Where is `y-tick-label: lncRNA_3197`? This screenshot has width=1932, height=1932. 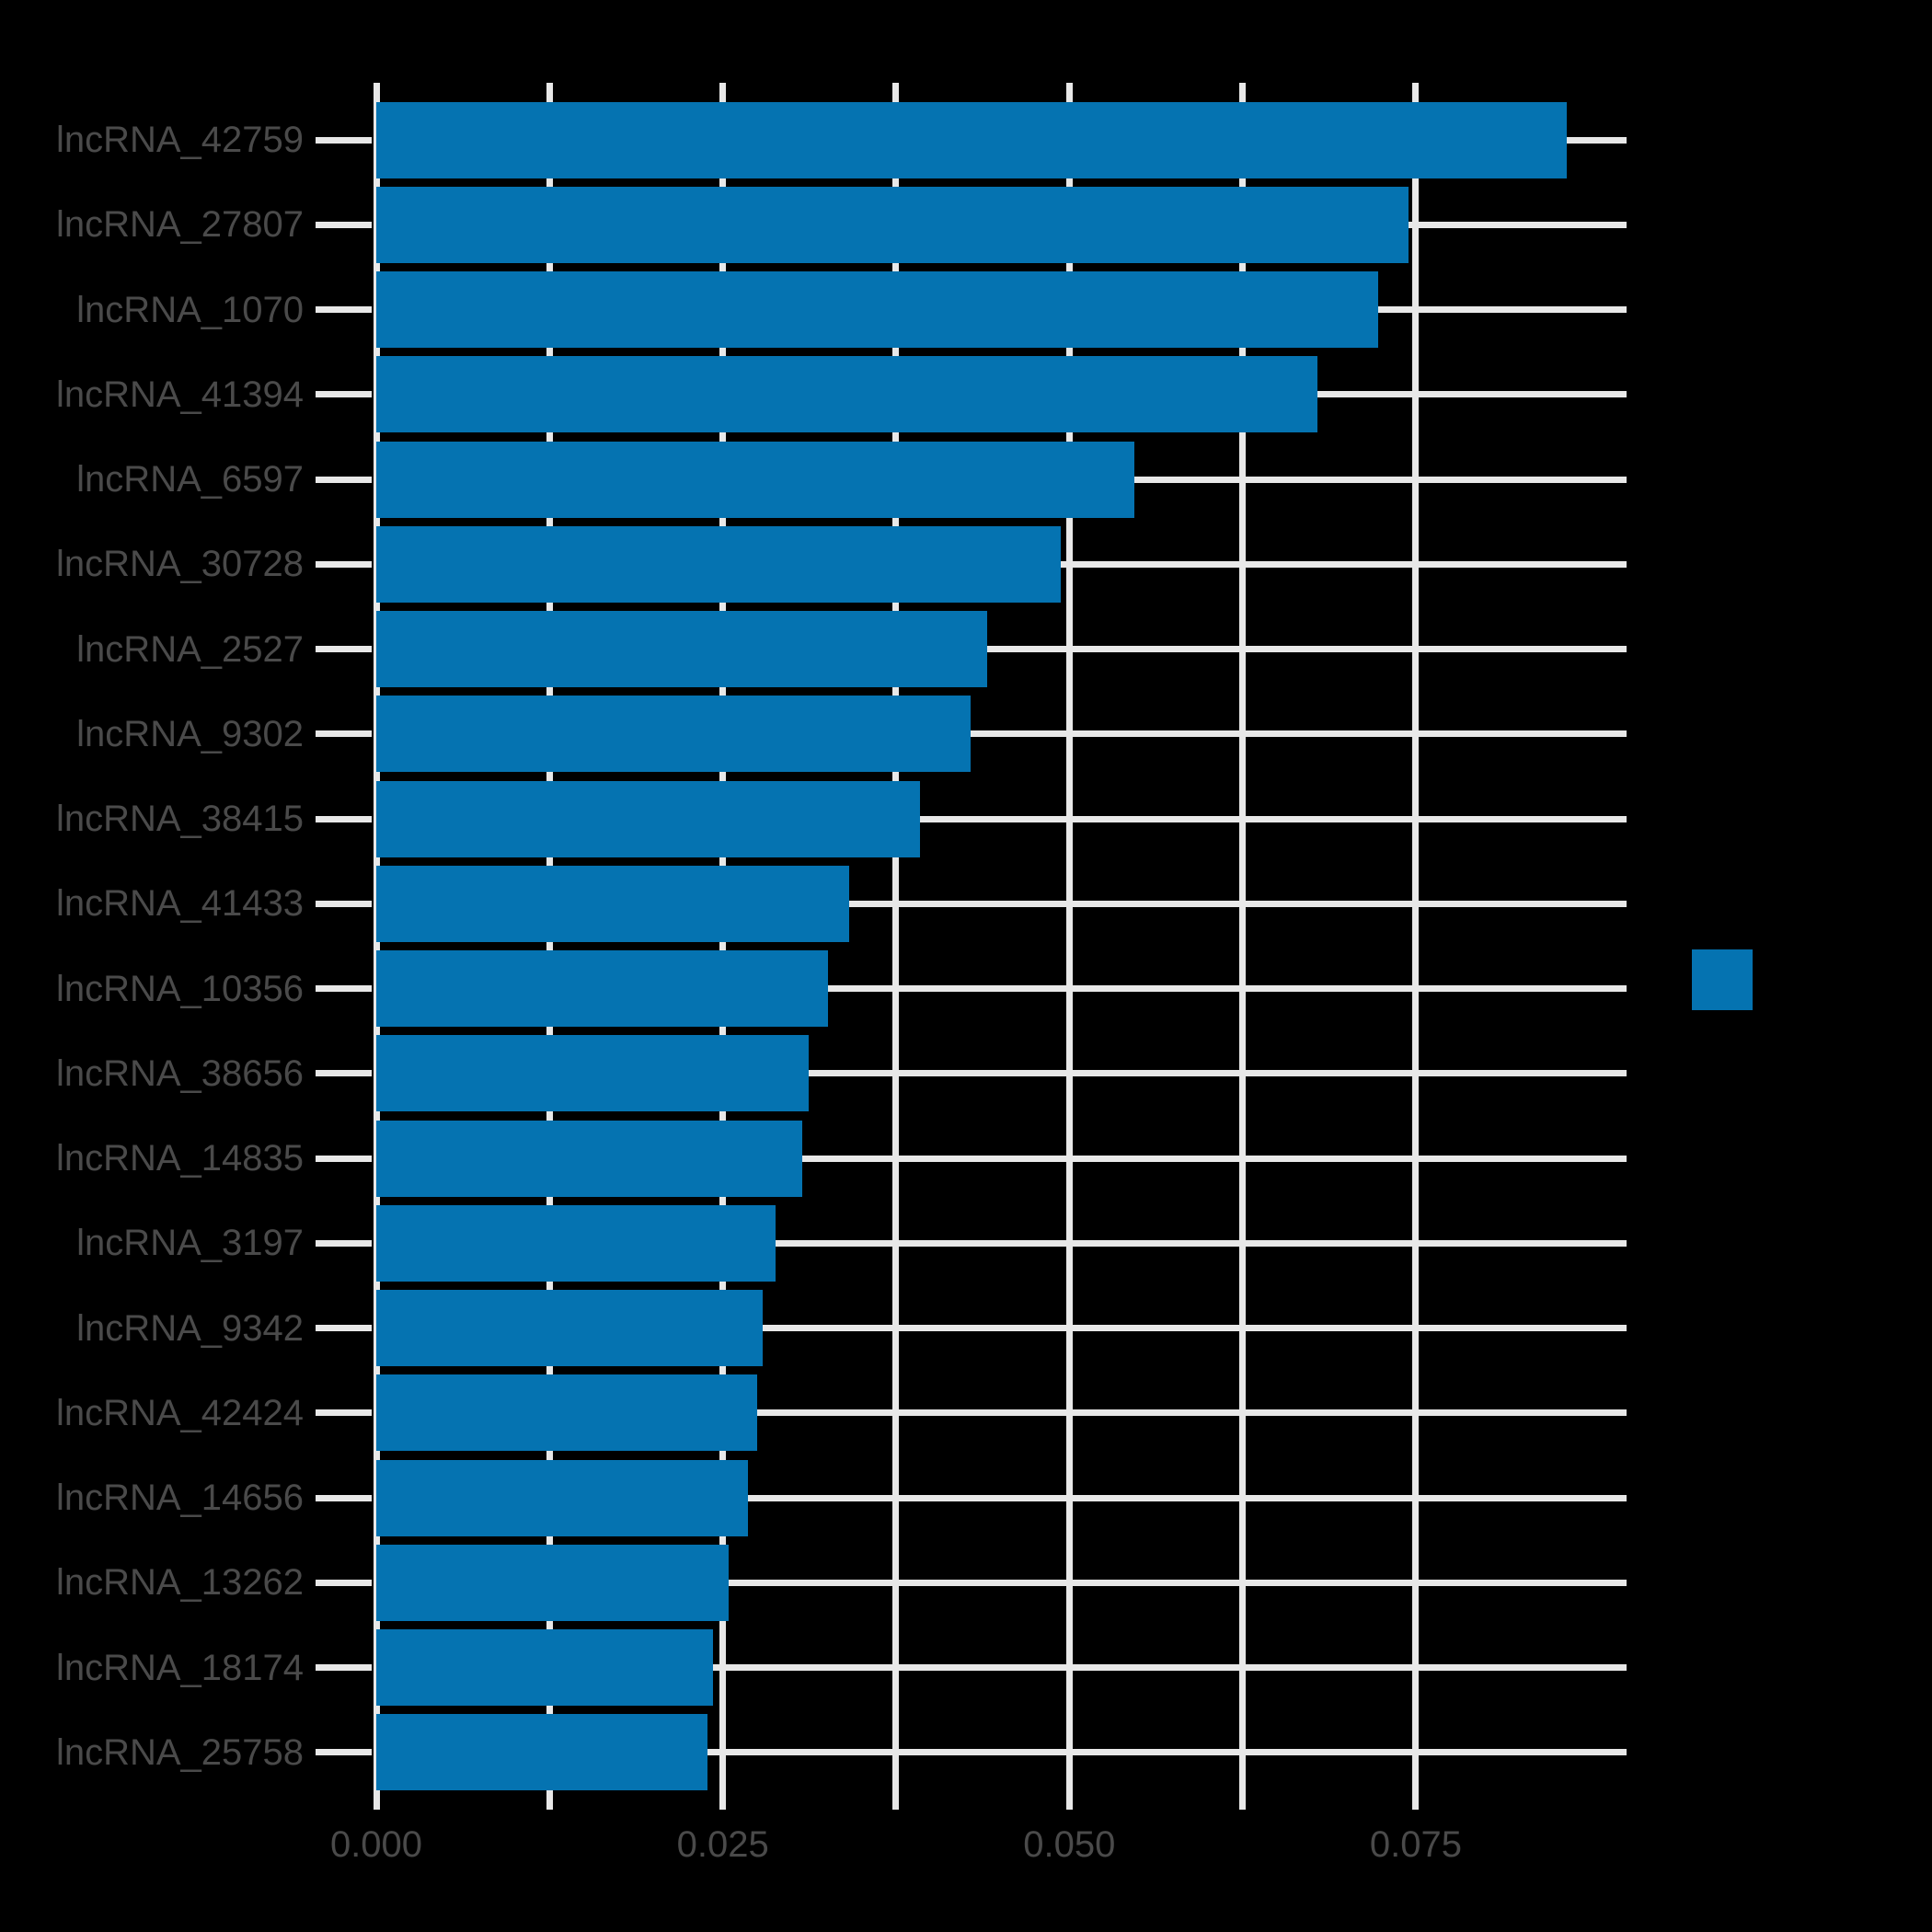
y-tick-label: lncRNA_3197 is located at coordinates (190, 1243).